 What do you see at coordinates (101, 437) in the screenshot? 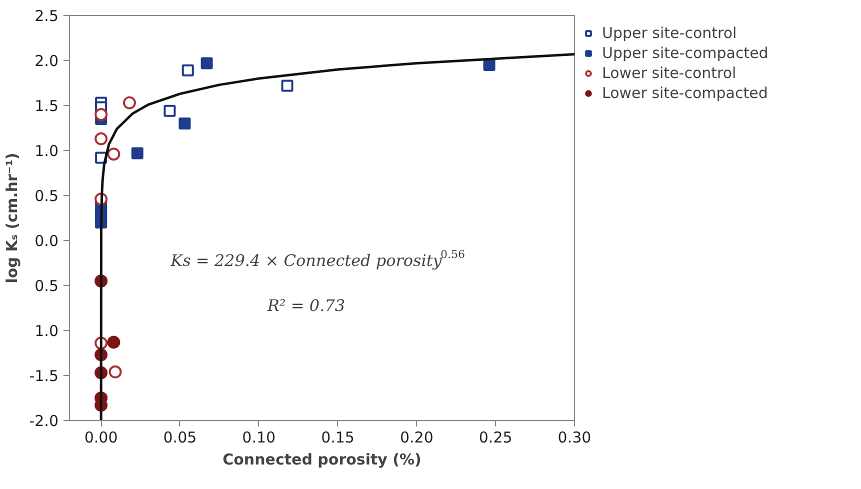
I see `x-tick-label: 0.00` at bounding box center [101, 437].